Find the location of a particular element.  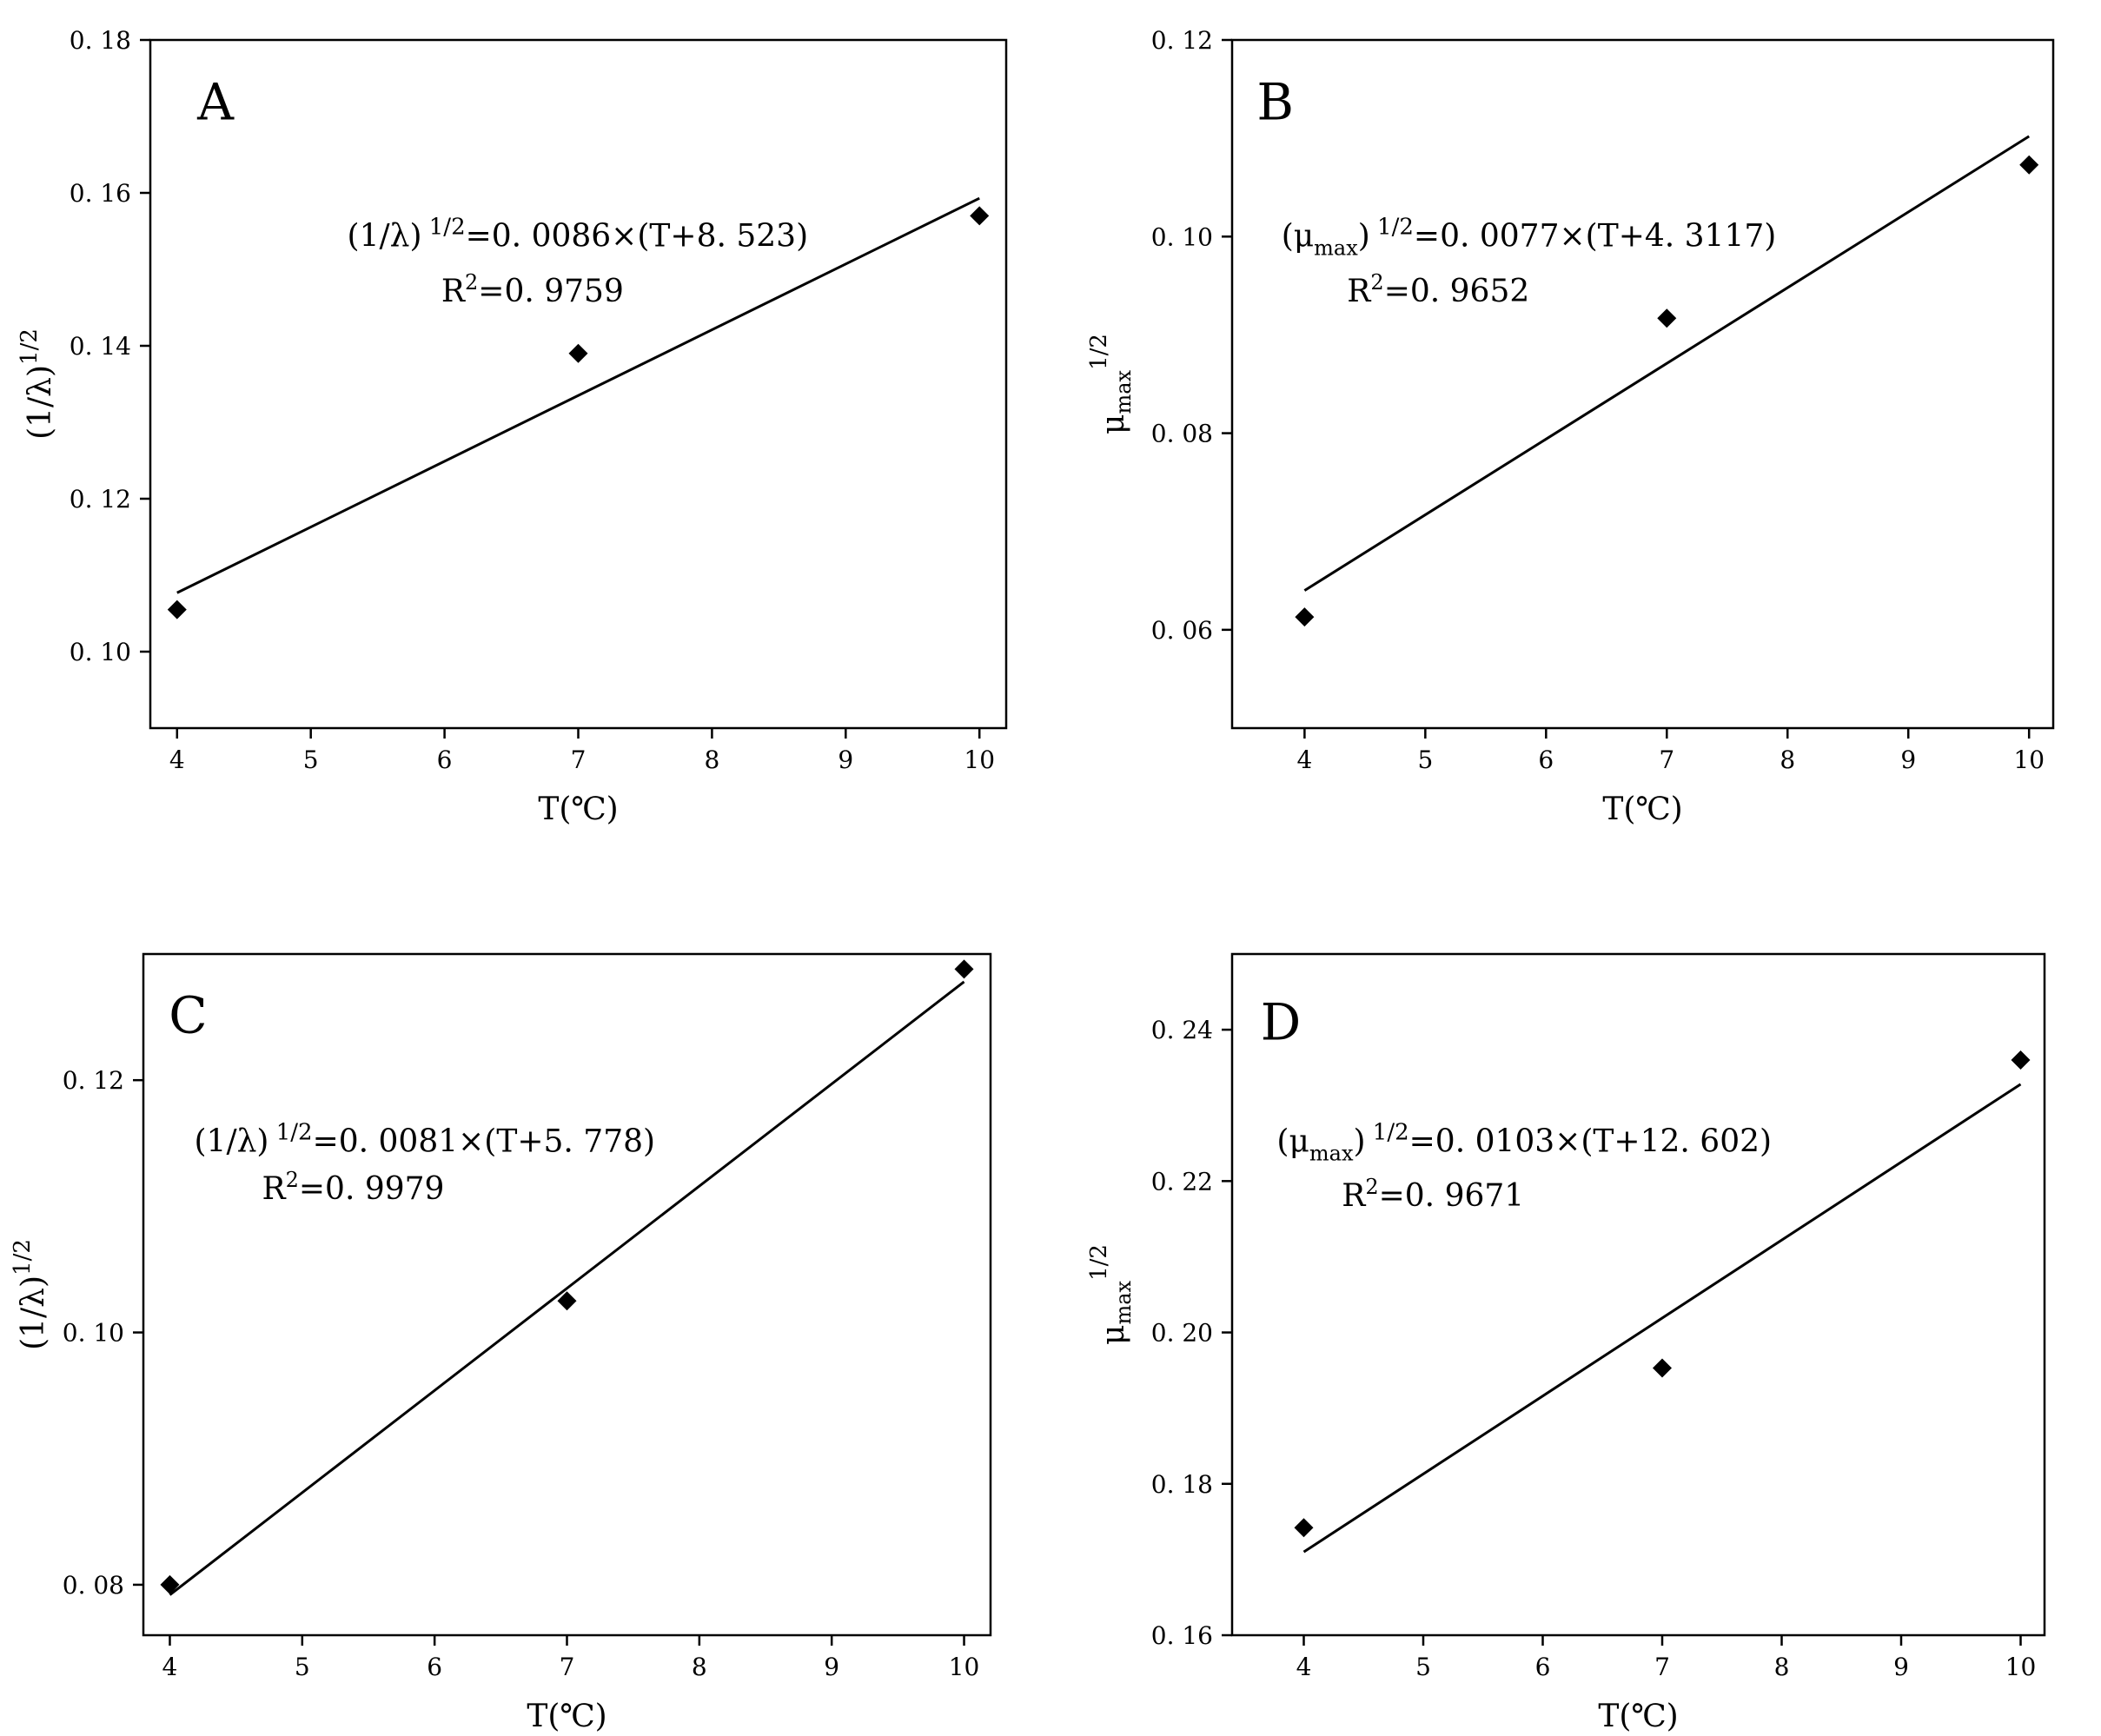

panel-letter: D is located at coordinates (1281, 1021).